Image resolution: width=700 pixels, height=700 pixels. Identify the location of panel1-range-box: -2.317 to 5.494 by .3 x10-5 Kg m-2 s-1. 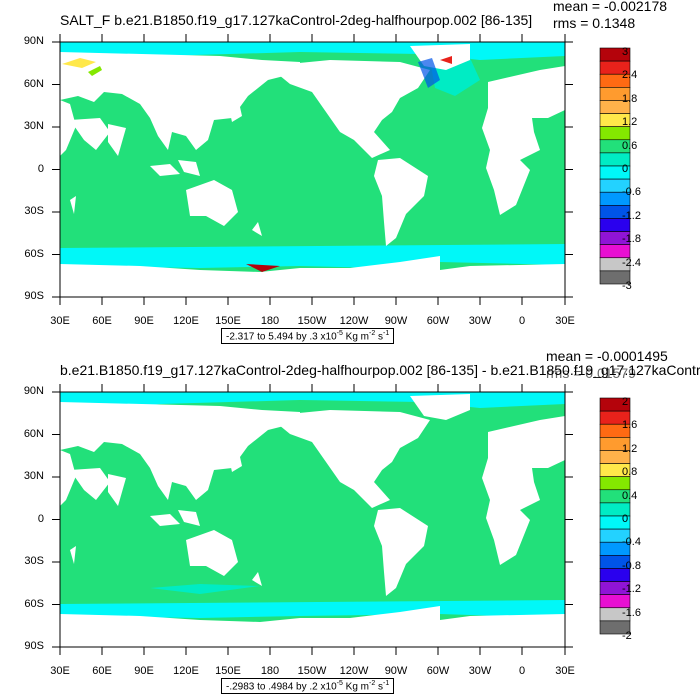
(308, 336).